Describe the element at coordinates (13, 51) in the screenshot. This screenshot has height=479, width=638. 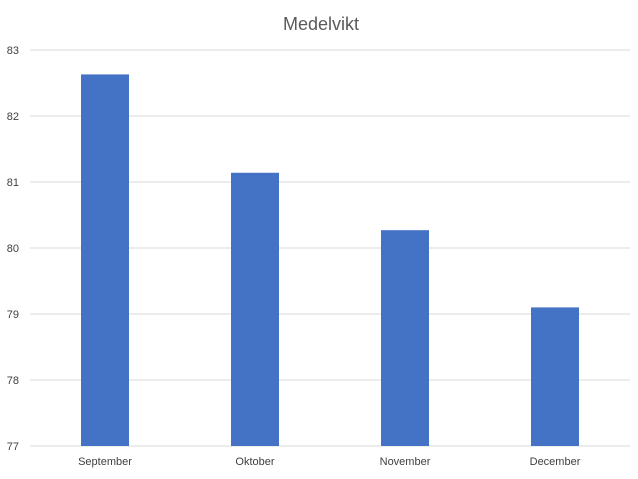
I see `y-tick-label: 83` at that location.